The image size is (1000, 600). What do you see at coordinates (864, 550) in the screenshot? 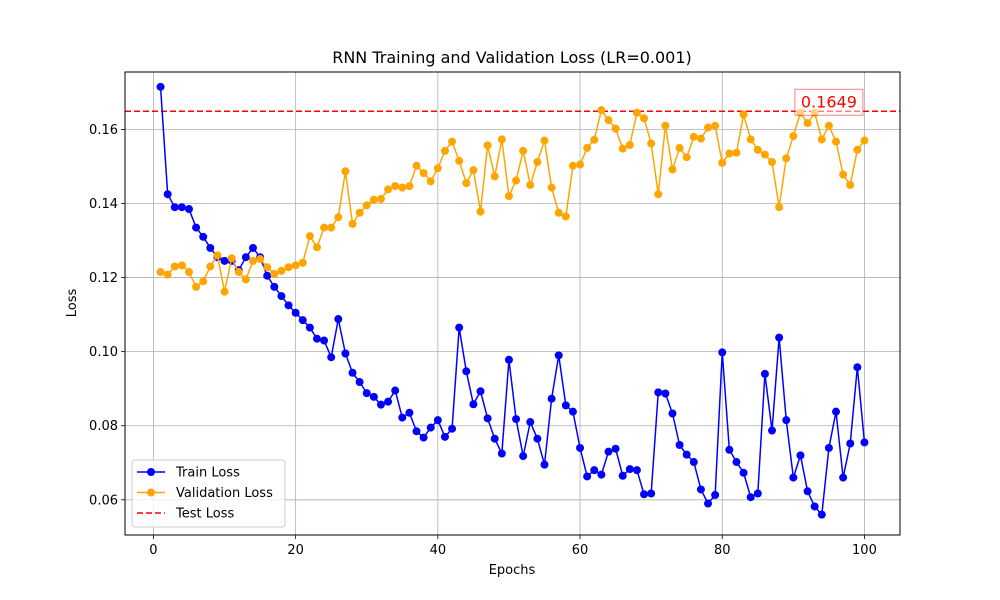
I see `x-tick-label: 100` at bounding box center [864, 550].